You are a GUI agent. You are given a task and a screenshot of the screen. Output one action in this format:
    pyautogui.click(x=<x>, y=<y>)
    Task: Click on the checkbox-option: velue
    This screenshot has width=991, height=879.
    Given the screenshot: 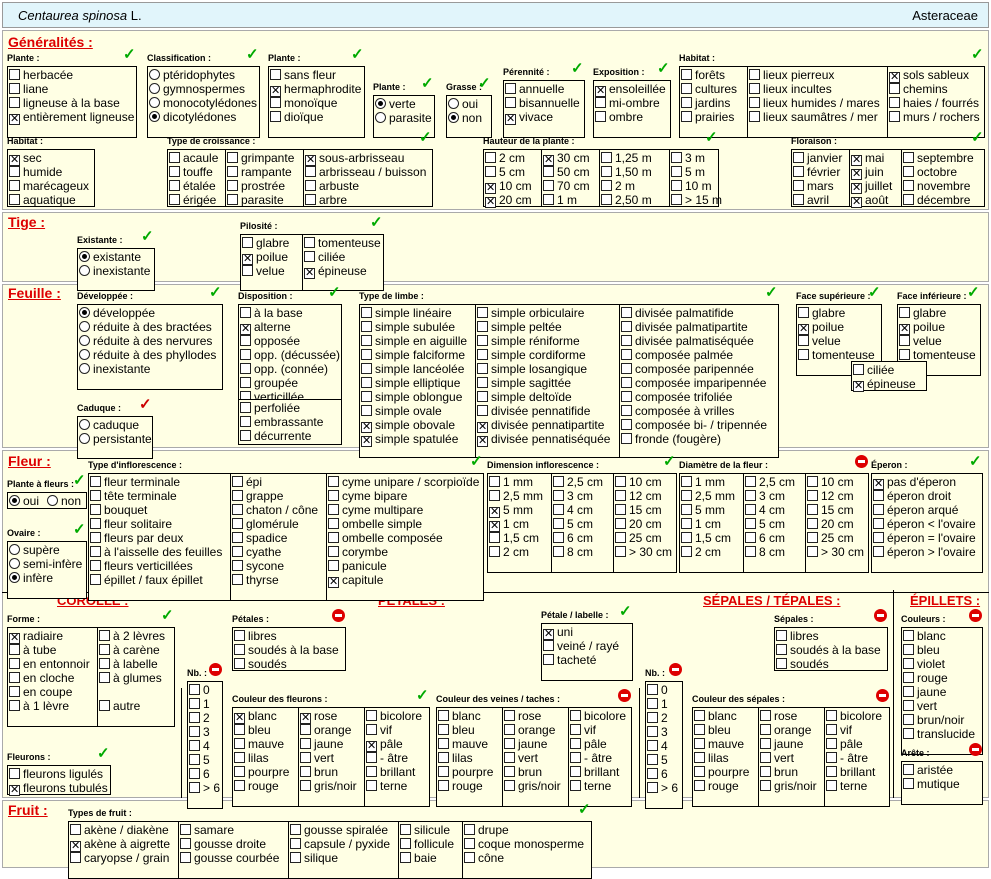 What is the action you would take?
    pyautogui.click(x=263, y=271)
    